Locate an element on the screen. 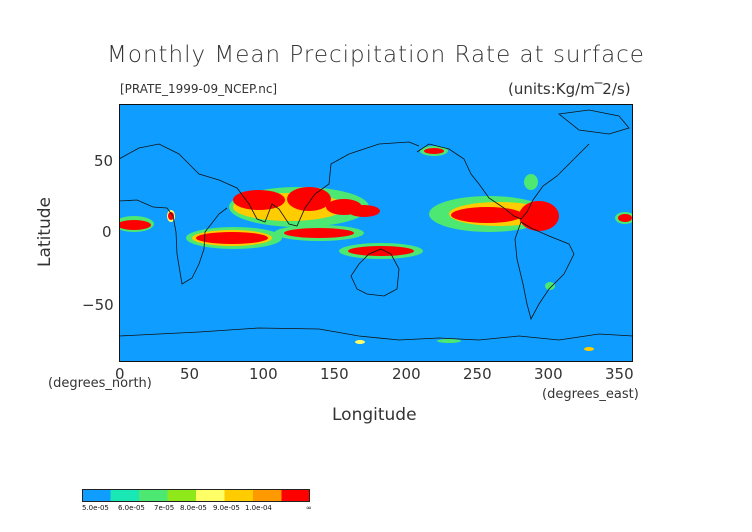  x-axis-units: (degrees_east) is located at coordinates (590, 394).